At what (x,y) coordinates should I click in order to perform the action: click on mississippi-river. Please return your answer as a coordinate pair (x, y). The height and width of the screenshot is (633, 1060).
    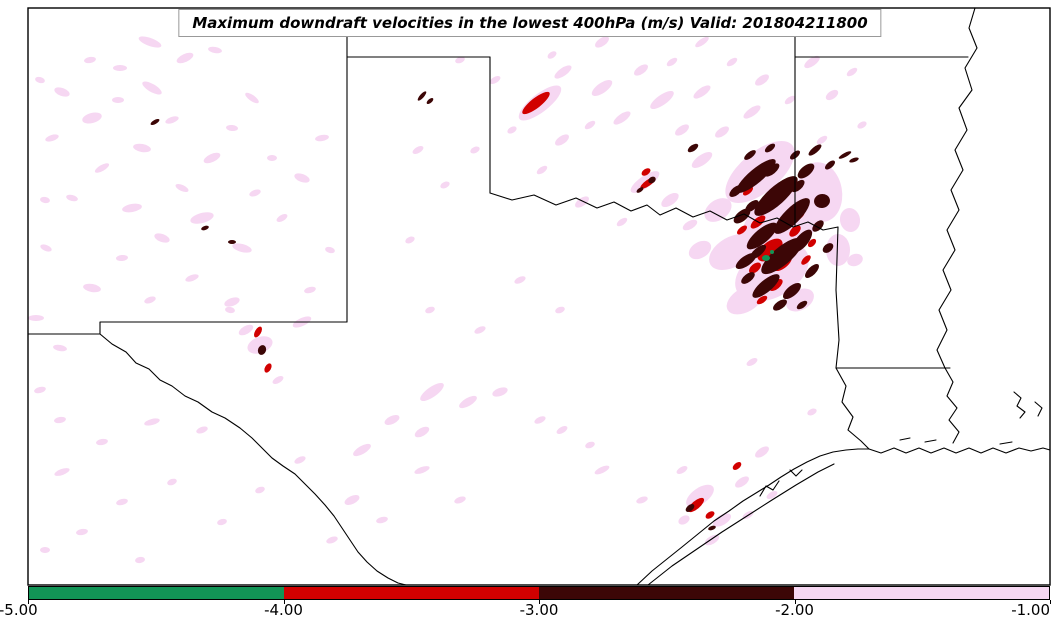
    Looking at the image, I should click on (957, 188).